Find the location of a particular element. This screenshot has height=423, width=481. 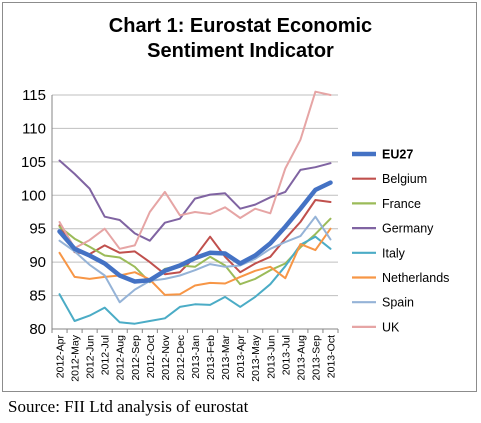

series-line-italy is located at coordinates (195, 280).